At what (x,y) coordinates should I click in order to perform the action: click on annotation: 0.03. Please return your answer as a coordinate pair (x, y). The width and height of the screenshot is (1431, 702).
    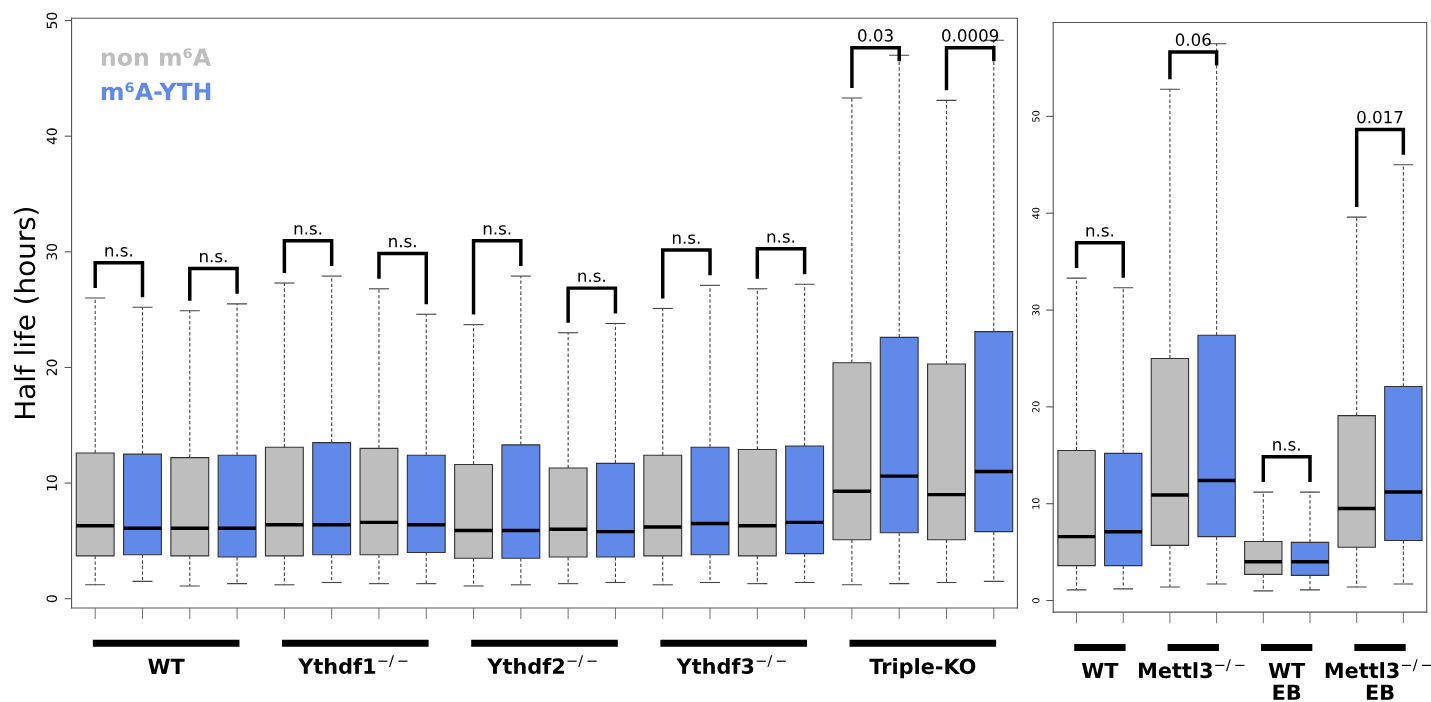
    Looking at the image, I should click on (875, 35).